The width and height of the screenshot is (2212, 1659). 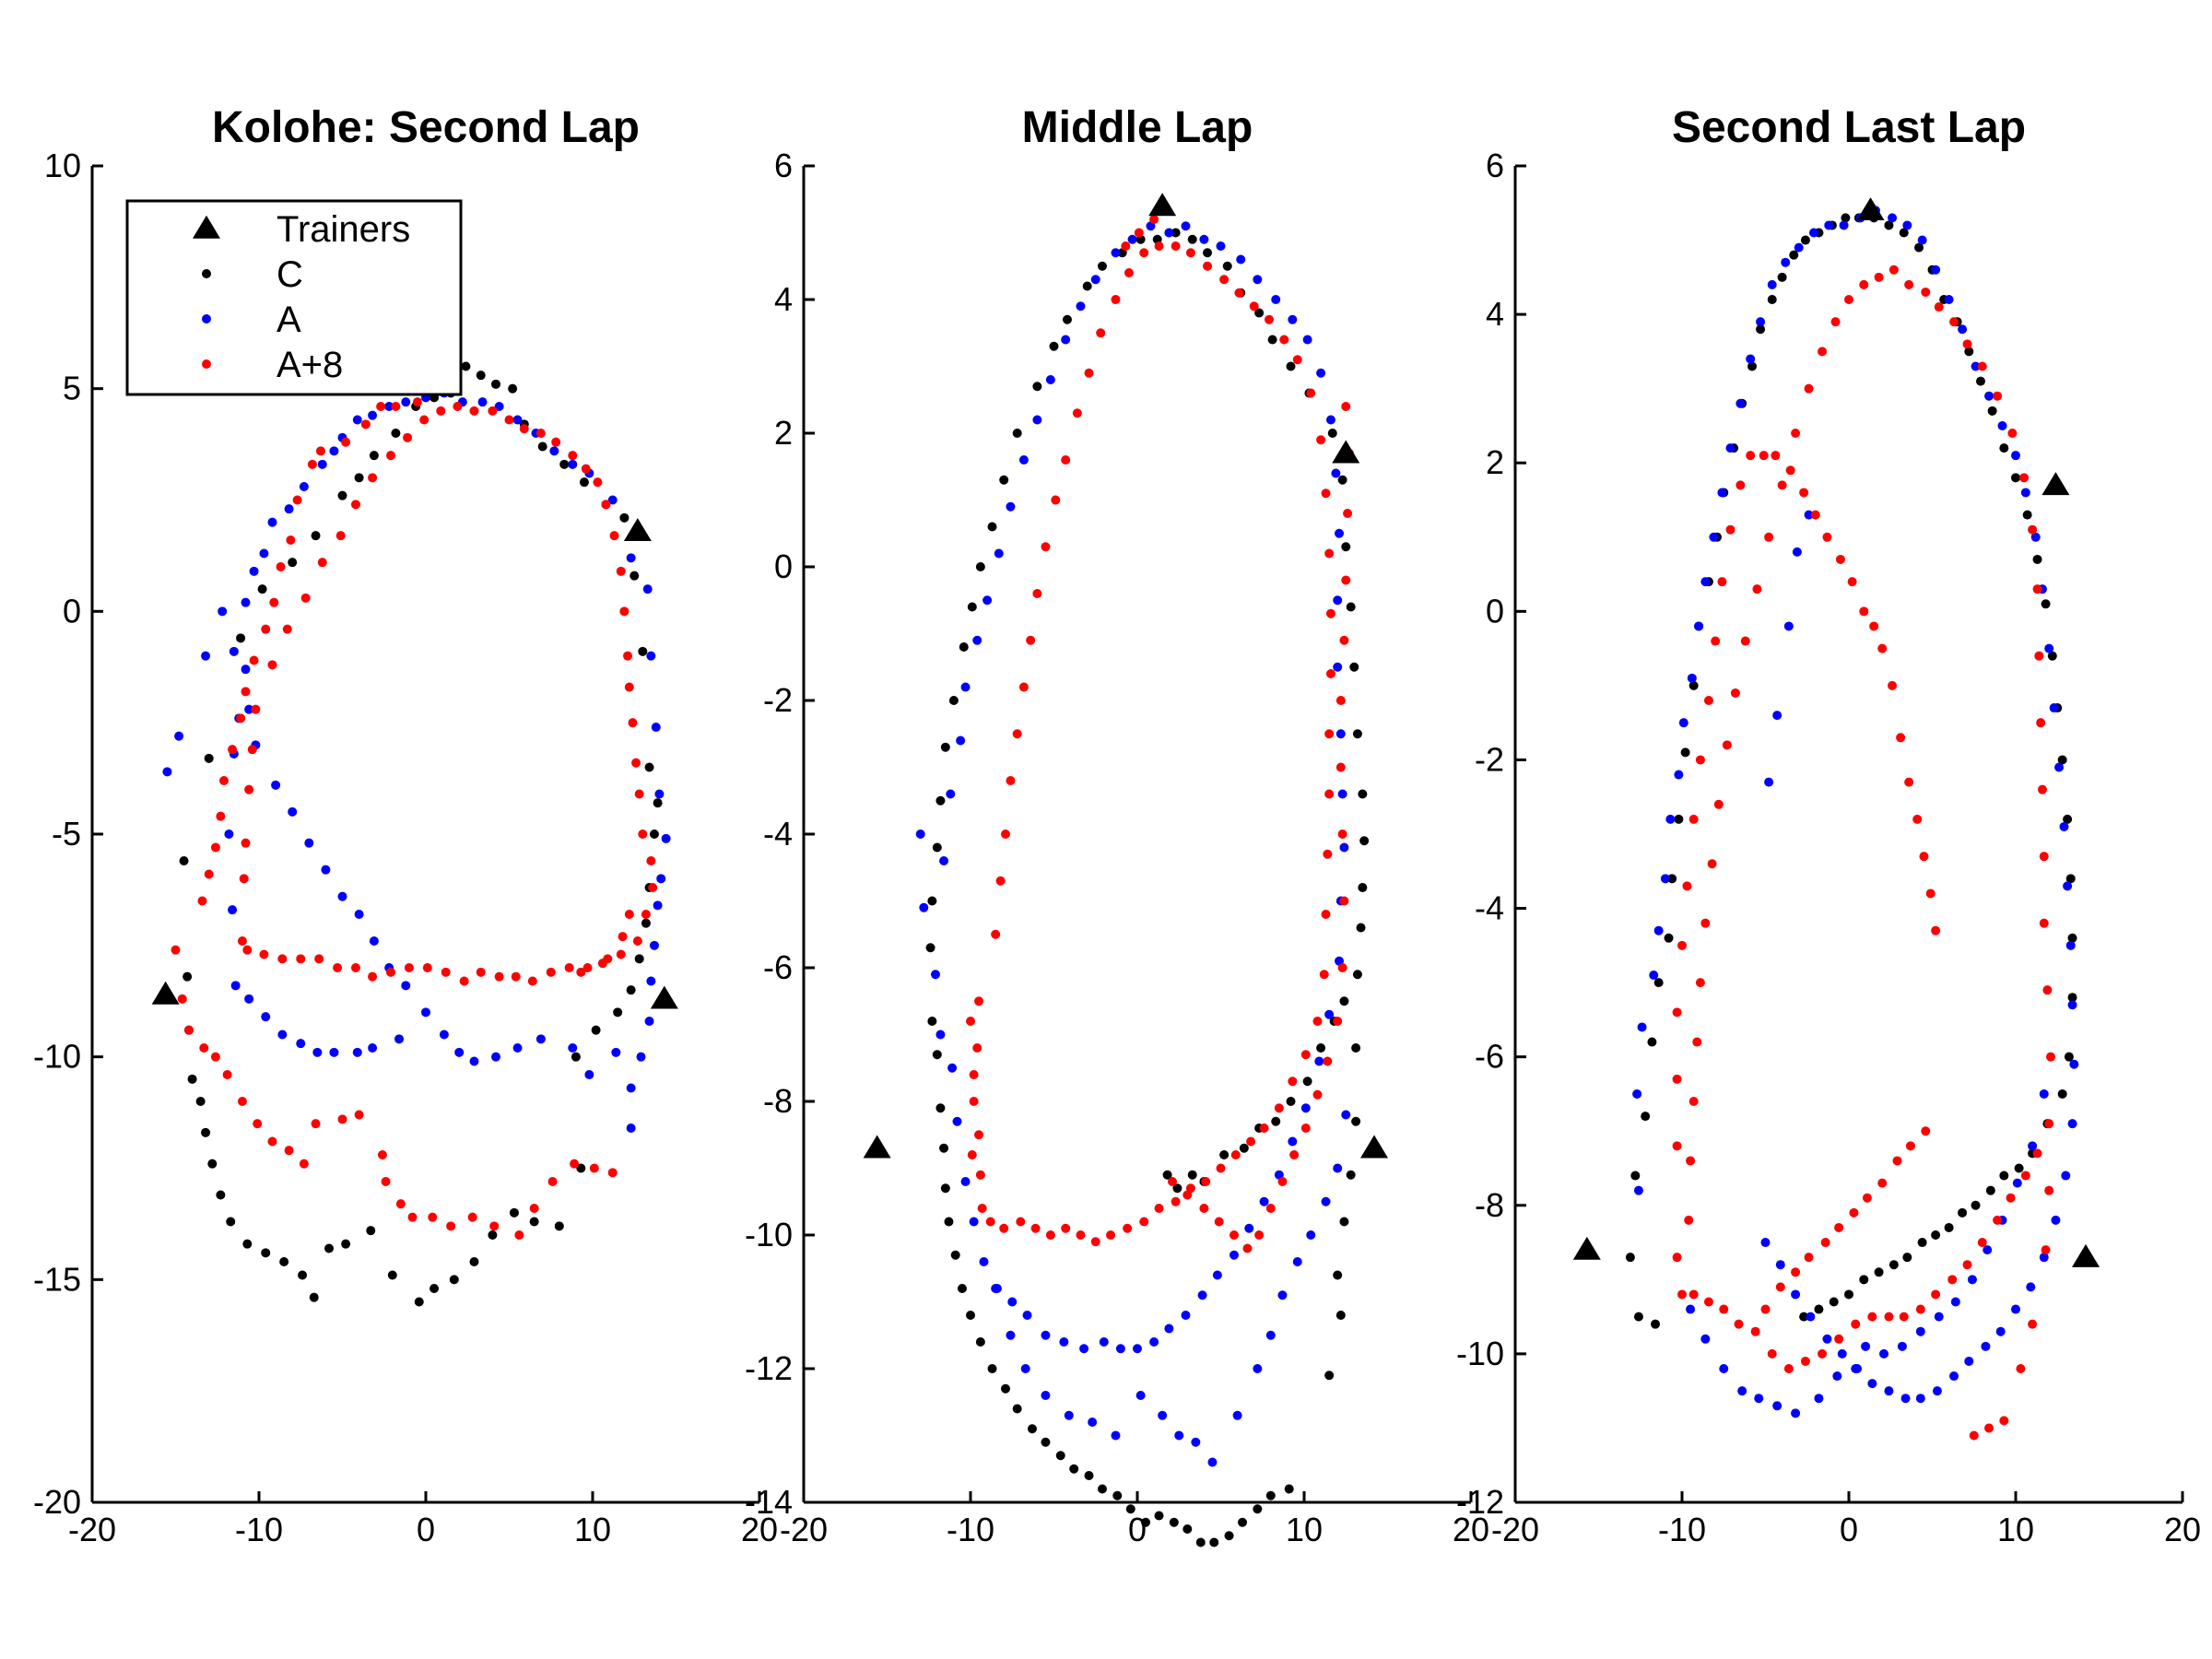 What do you see at coordinates (343, 229) in the screenshot?
I see `legend-label-trainers: Trainers` at bounding box center [343, 229].